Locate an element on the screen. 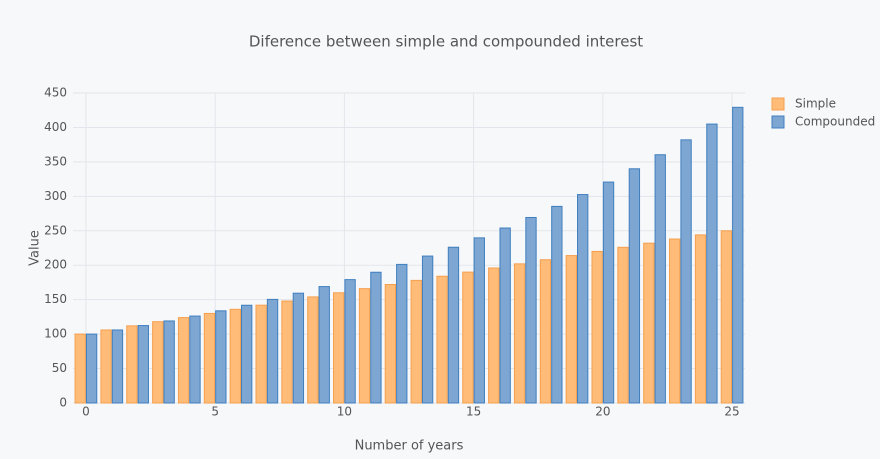 The width and height of the screenshot is (880, 459). y-axis-title: Value is located at coordinates (35, 248).